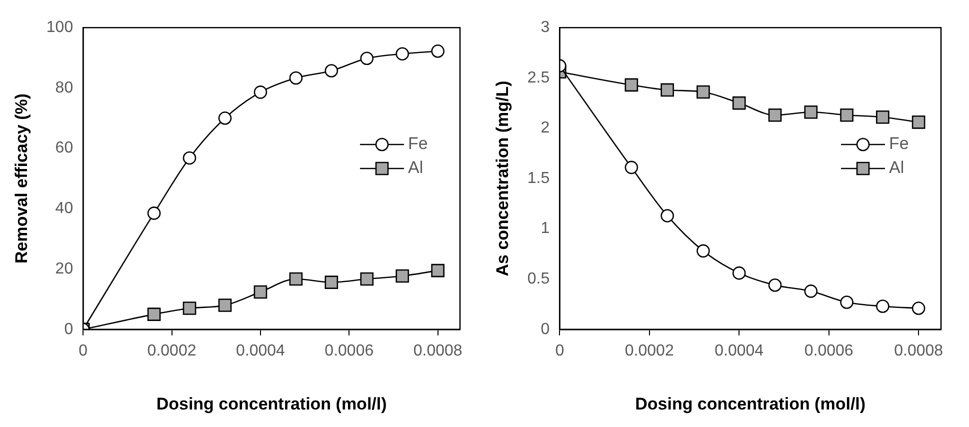  What do you see at coordinates (64, 209) in the screenshot?
I see `y-tick-label: 40` at bounding box center [64, 209].